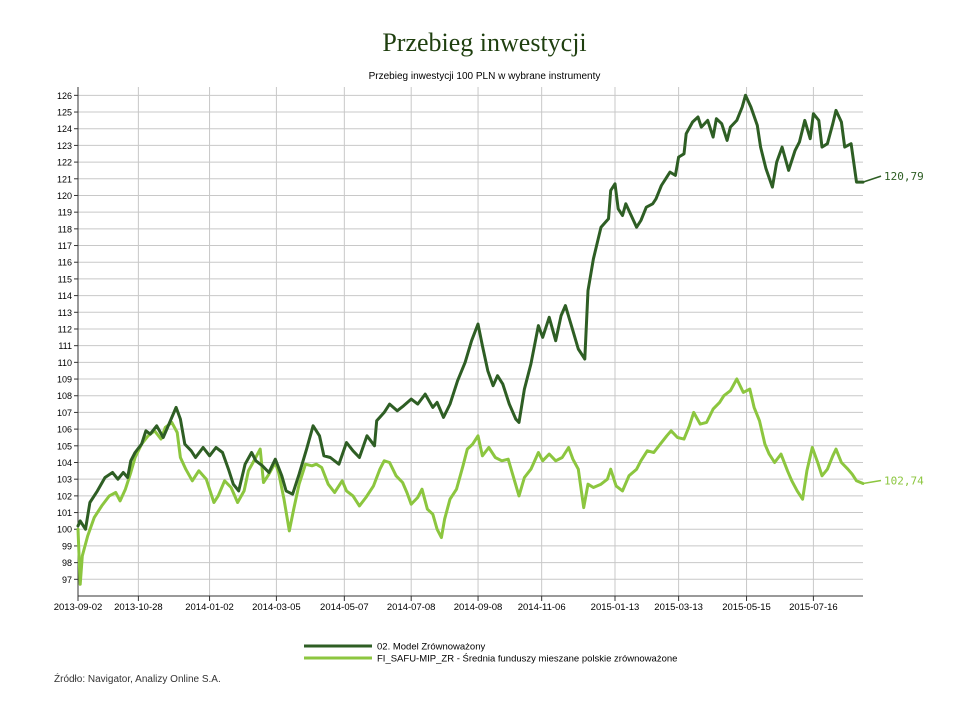 The image size is (969, 703). I want to click on y-tick-label: 106, so click(64, 430).